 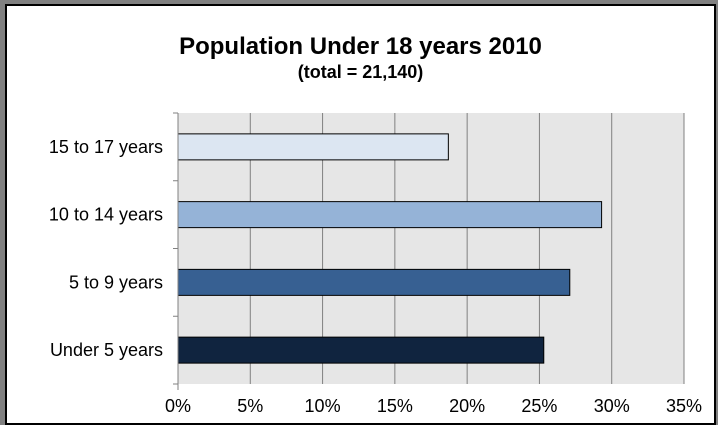 I want to click on tick-label: 15%, so click(x=395, y=406).